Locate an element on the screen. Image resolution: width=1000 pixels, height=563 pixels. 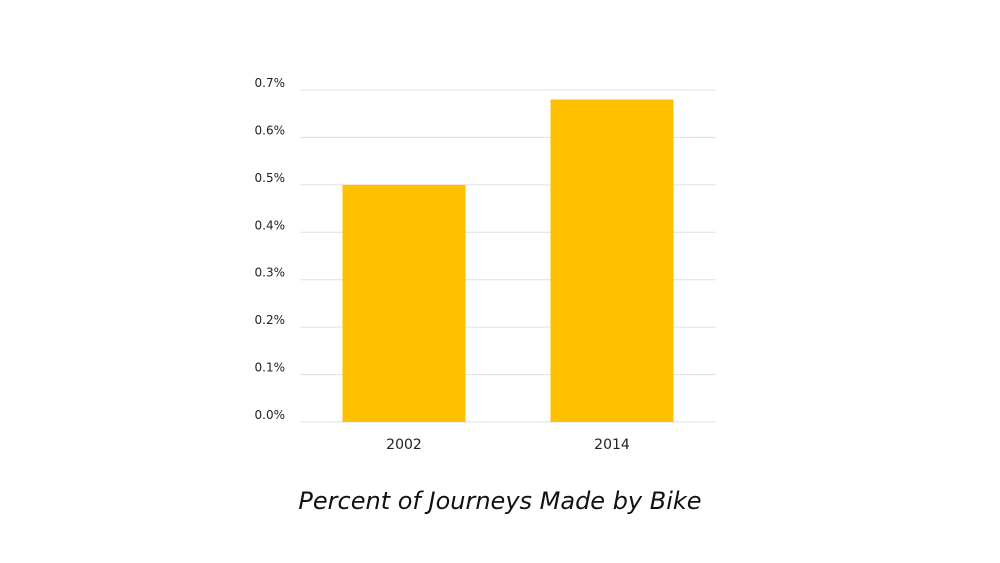
bar-2002 is located at coordinates (404, 303).